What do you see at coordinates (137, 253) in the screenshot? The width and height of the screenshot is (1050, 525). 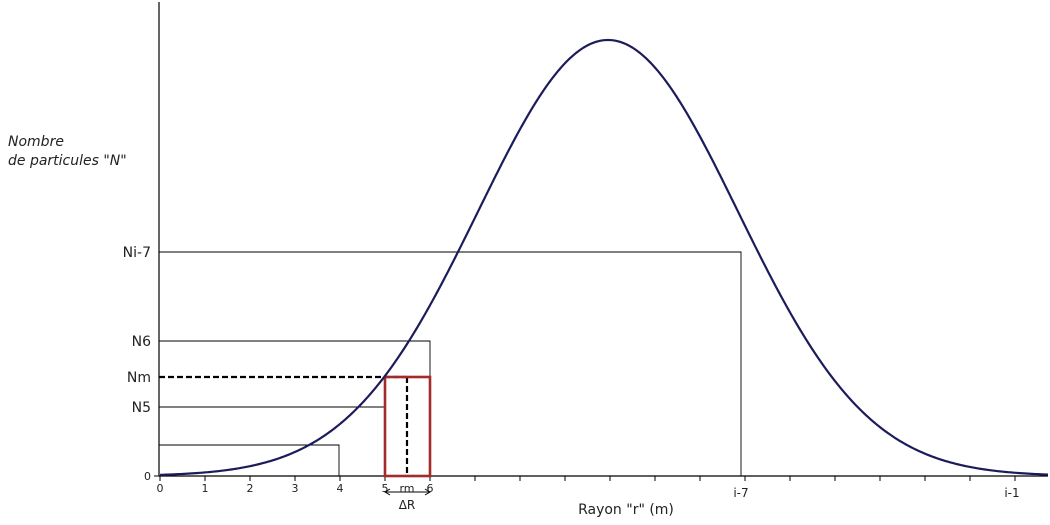 I see `y-tick-label-ni7: Ni-7` at bounding box center [137, 253].